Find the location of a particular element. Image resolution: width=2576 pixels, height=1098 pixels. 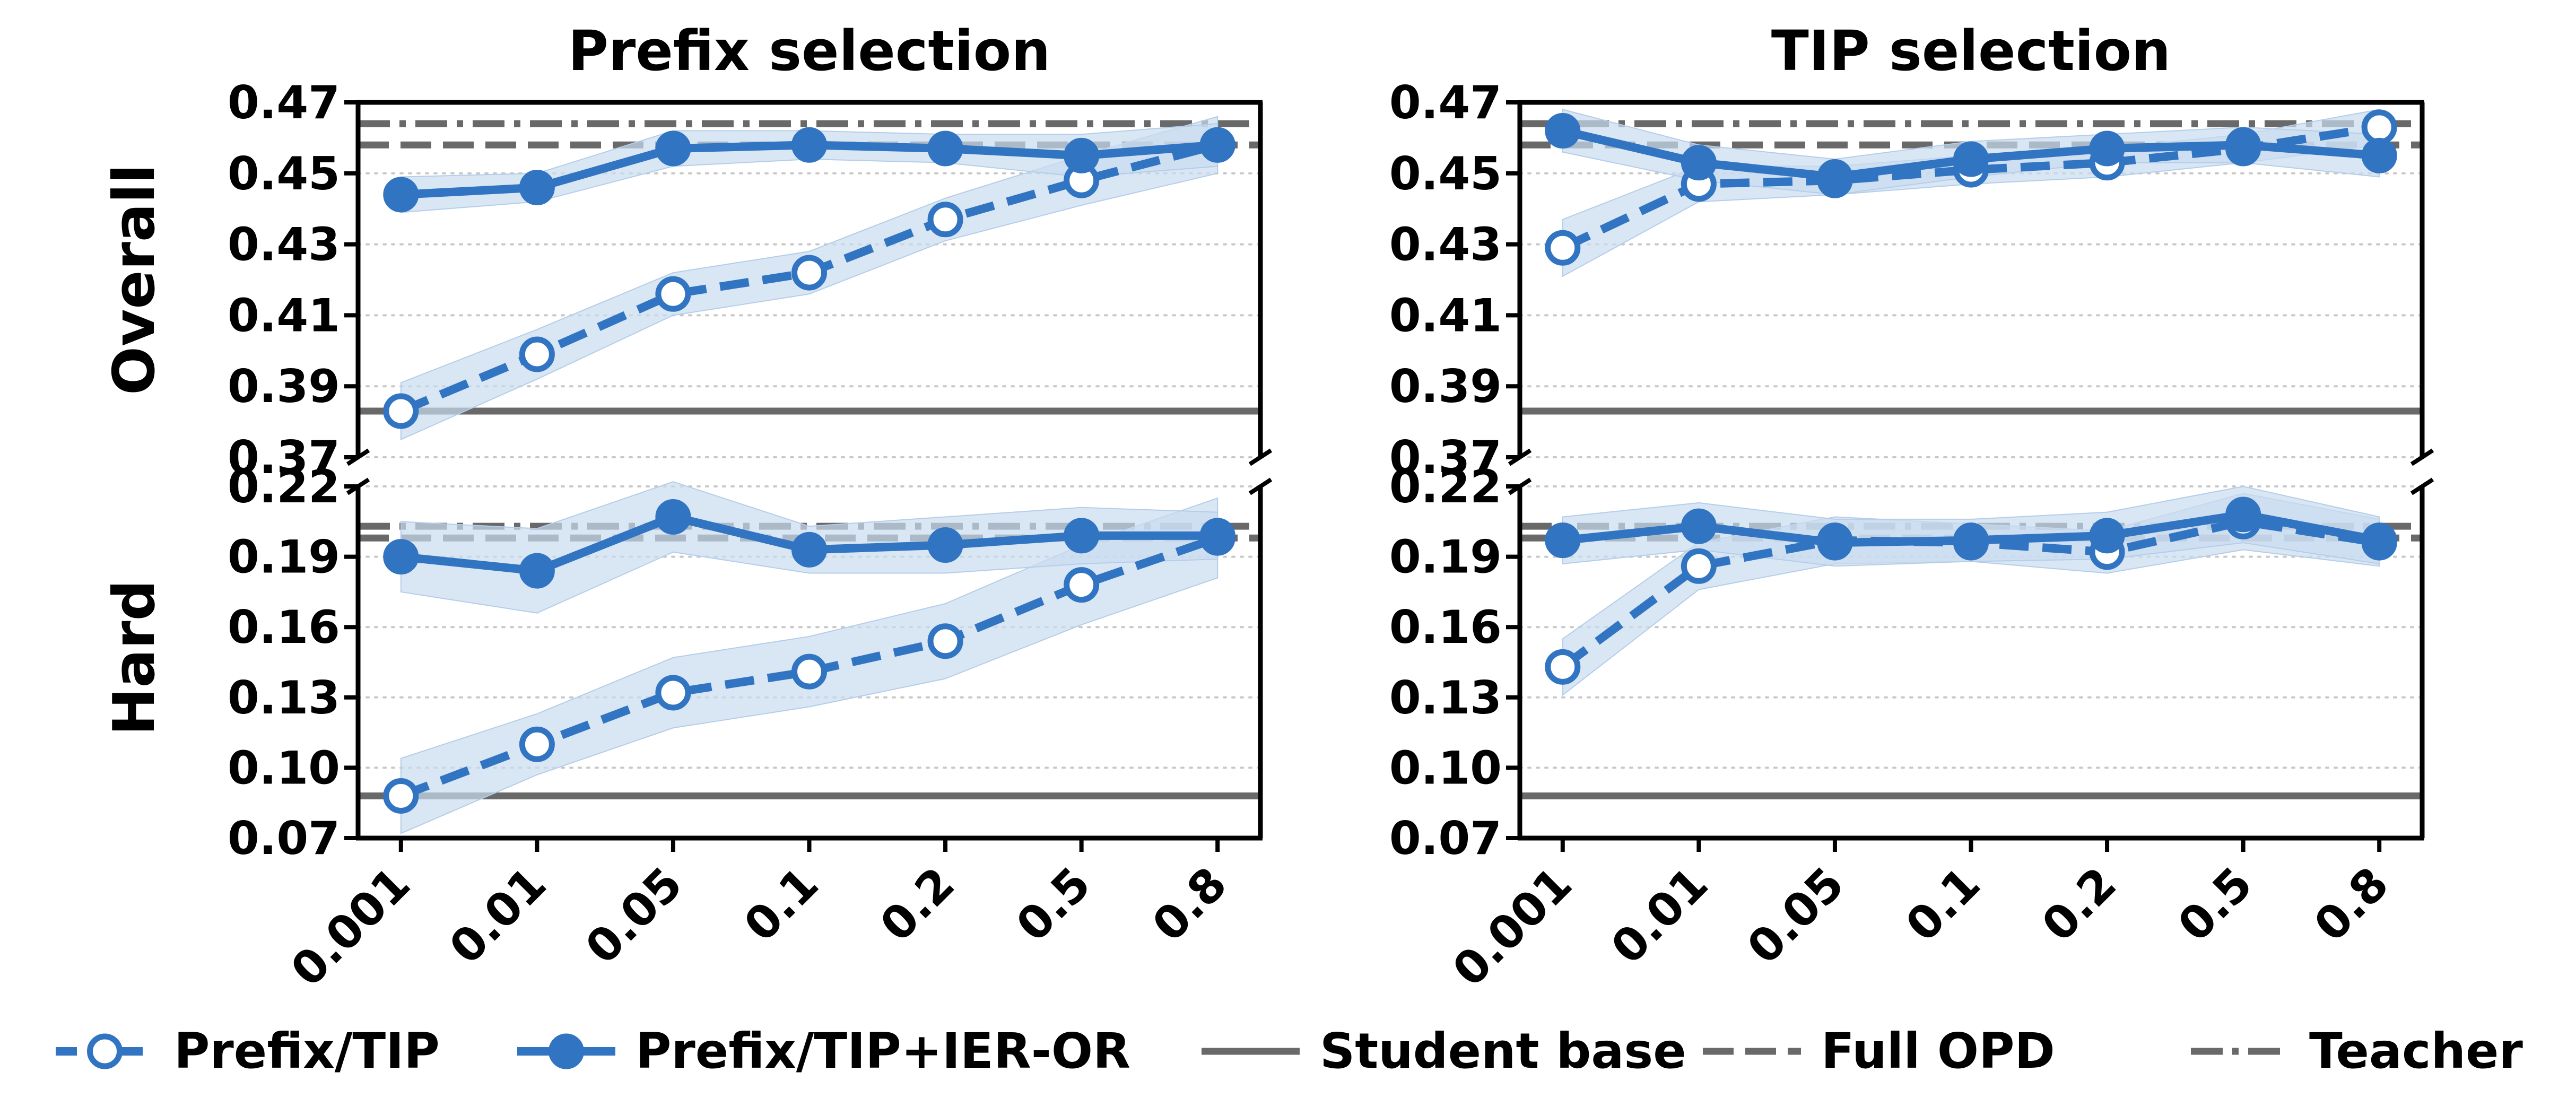

legend-label: Teacher is located at coordinates (2416, 1051).